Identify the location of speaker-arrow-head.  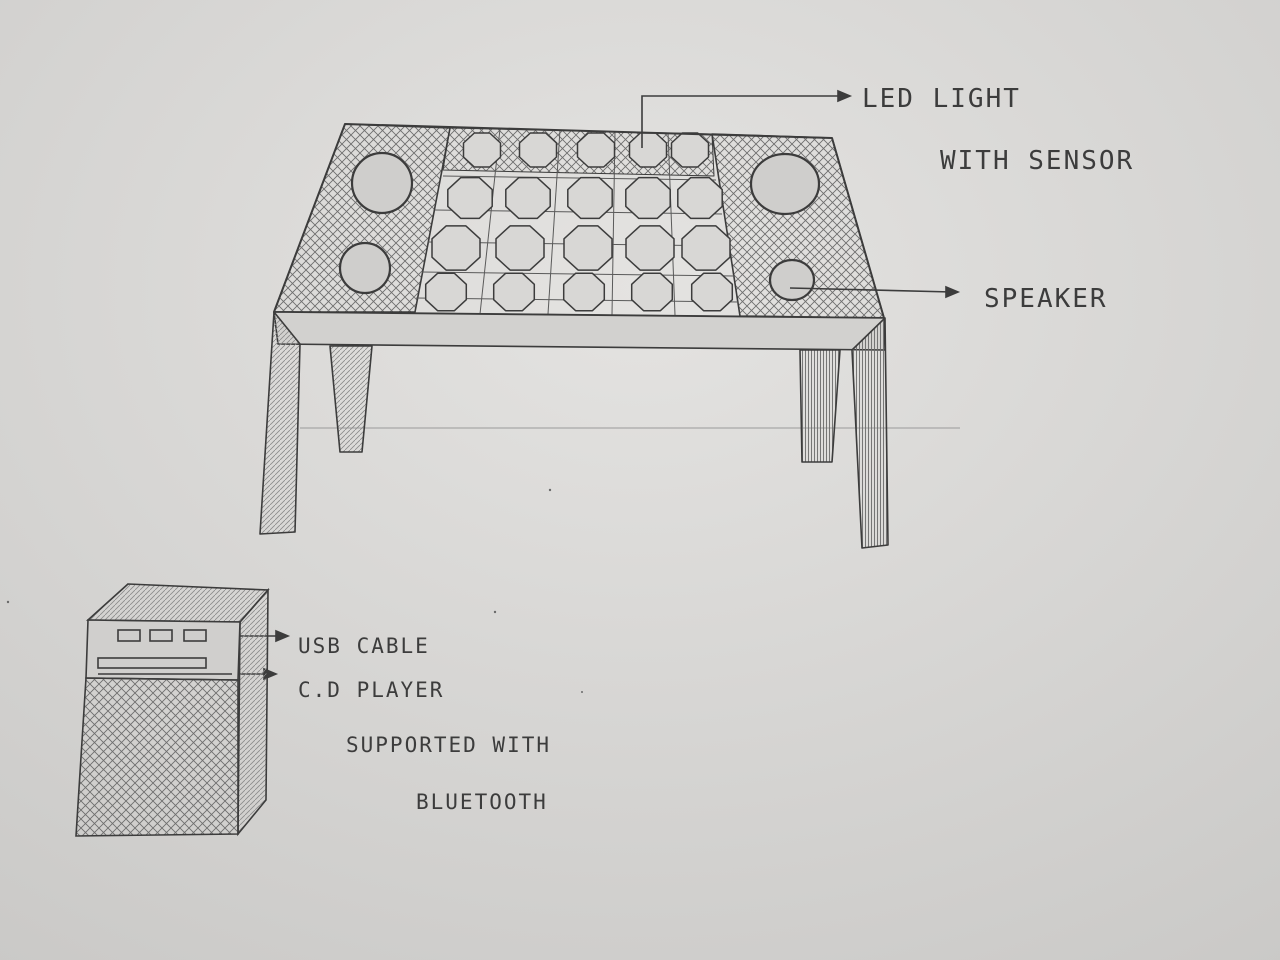
(953, 292).